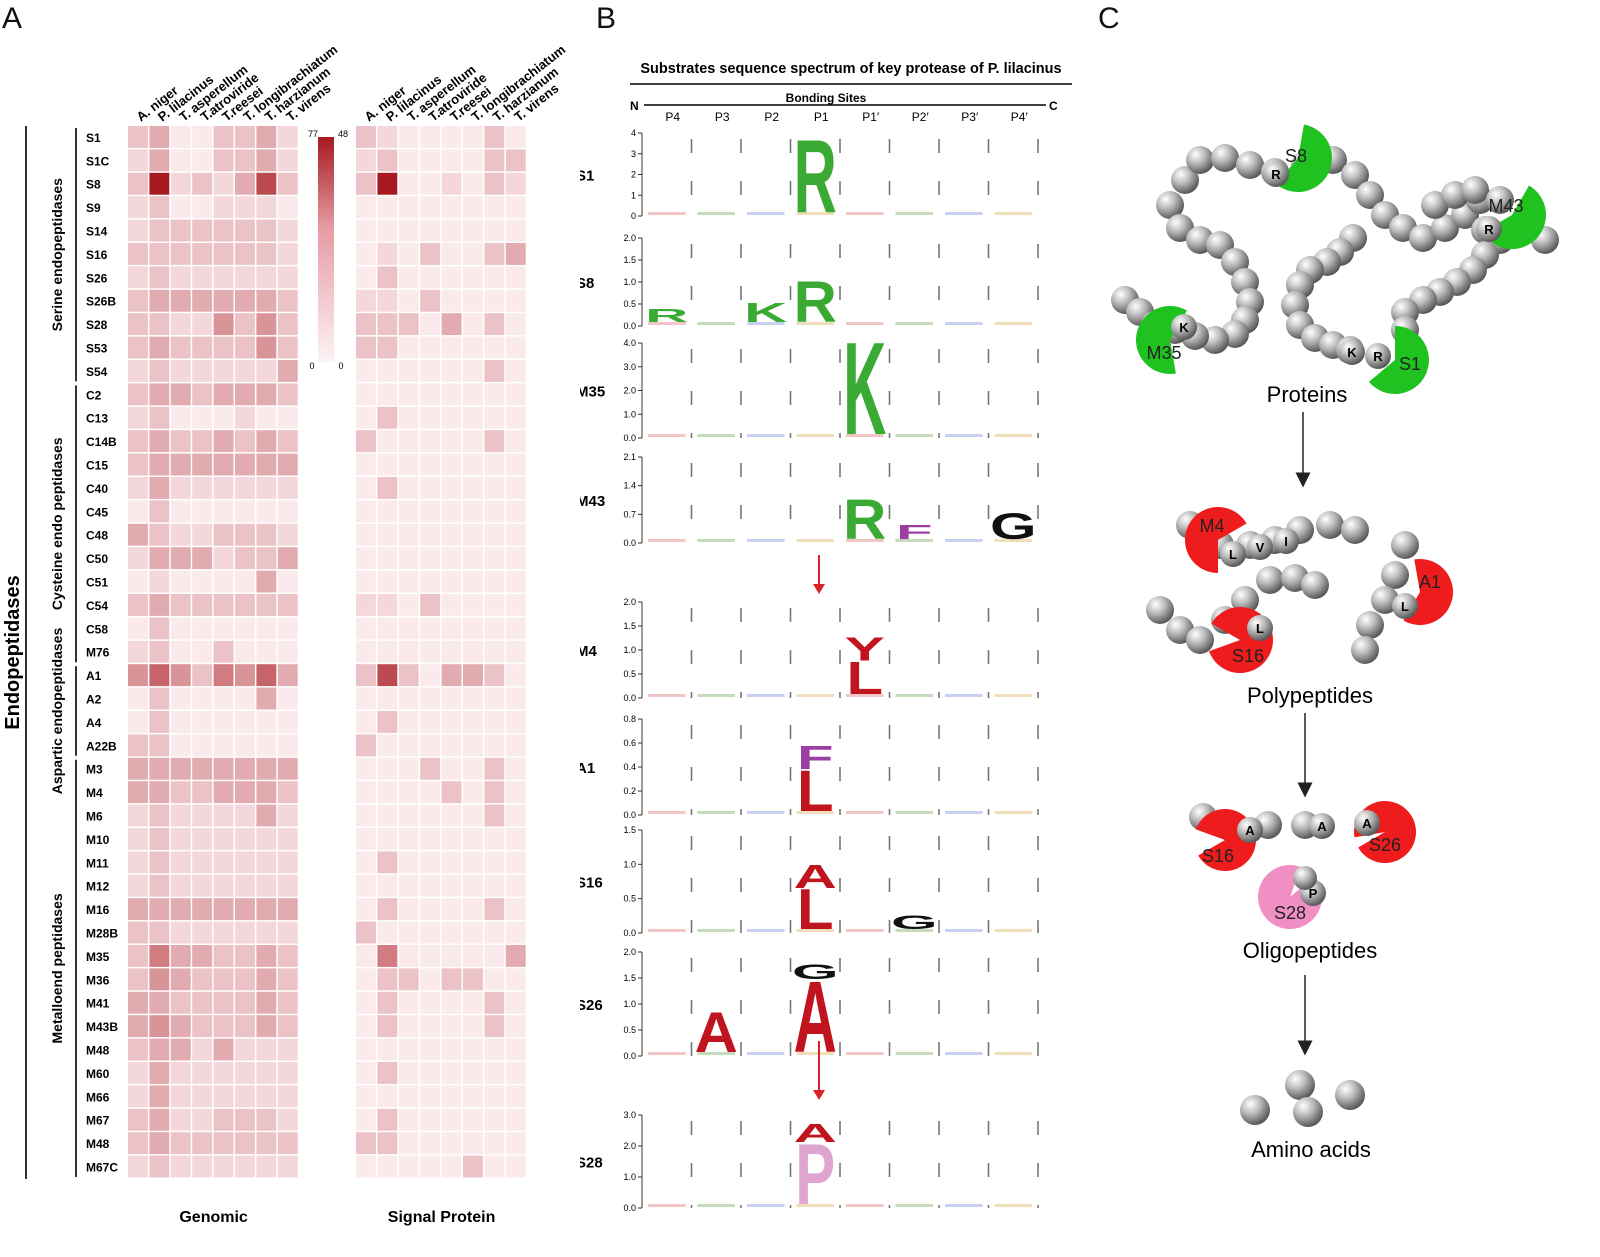  I want to click on row-label: A22B, so click(101, 746).